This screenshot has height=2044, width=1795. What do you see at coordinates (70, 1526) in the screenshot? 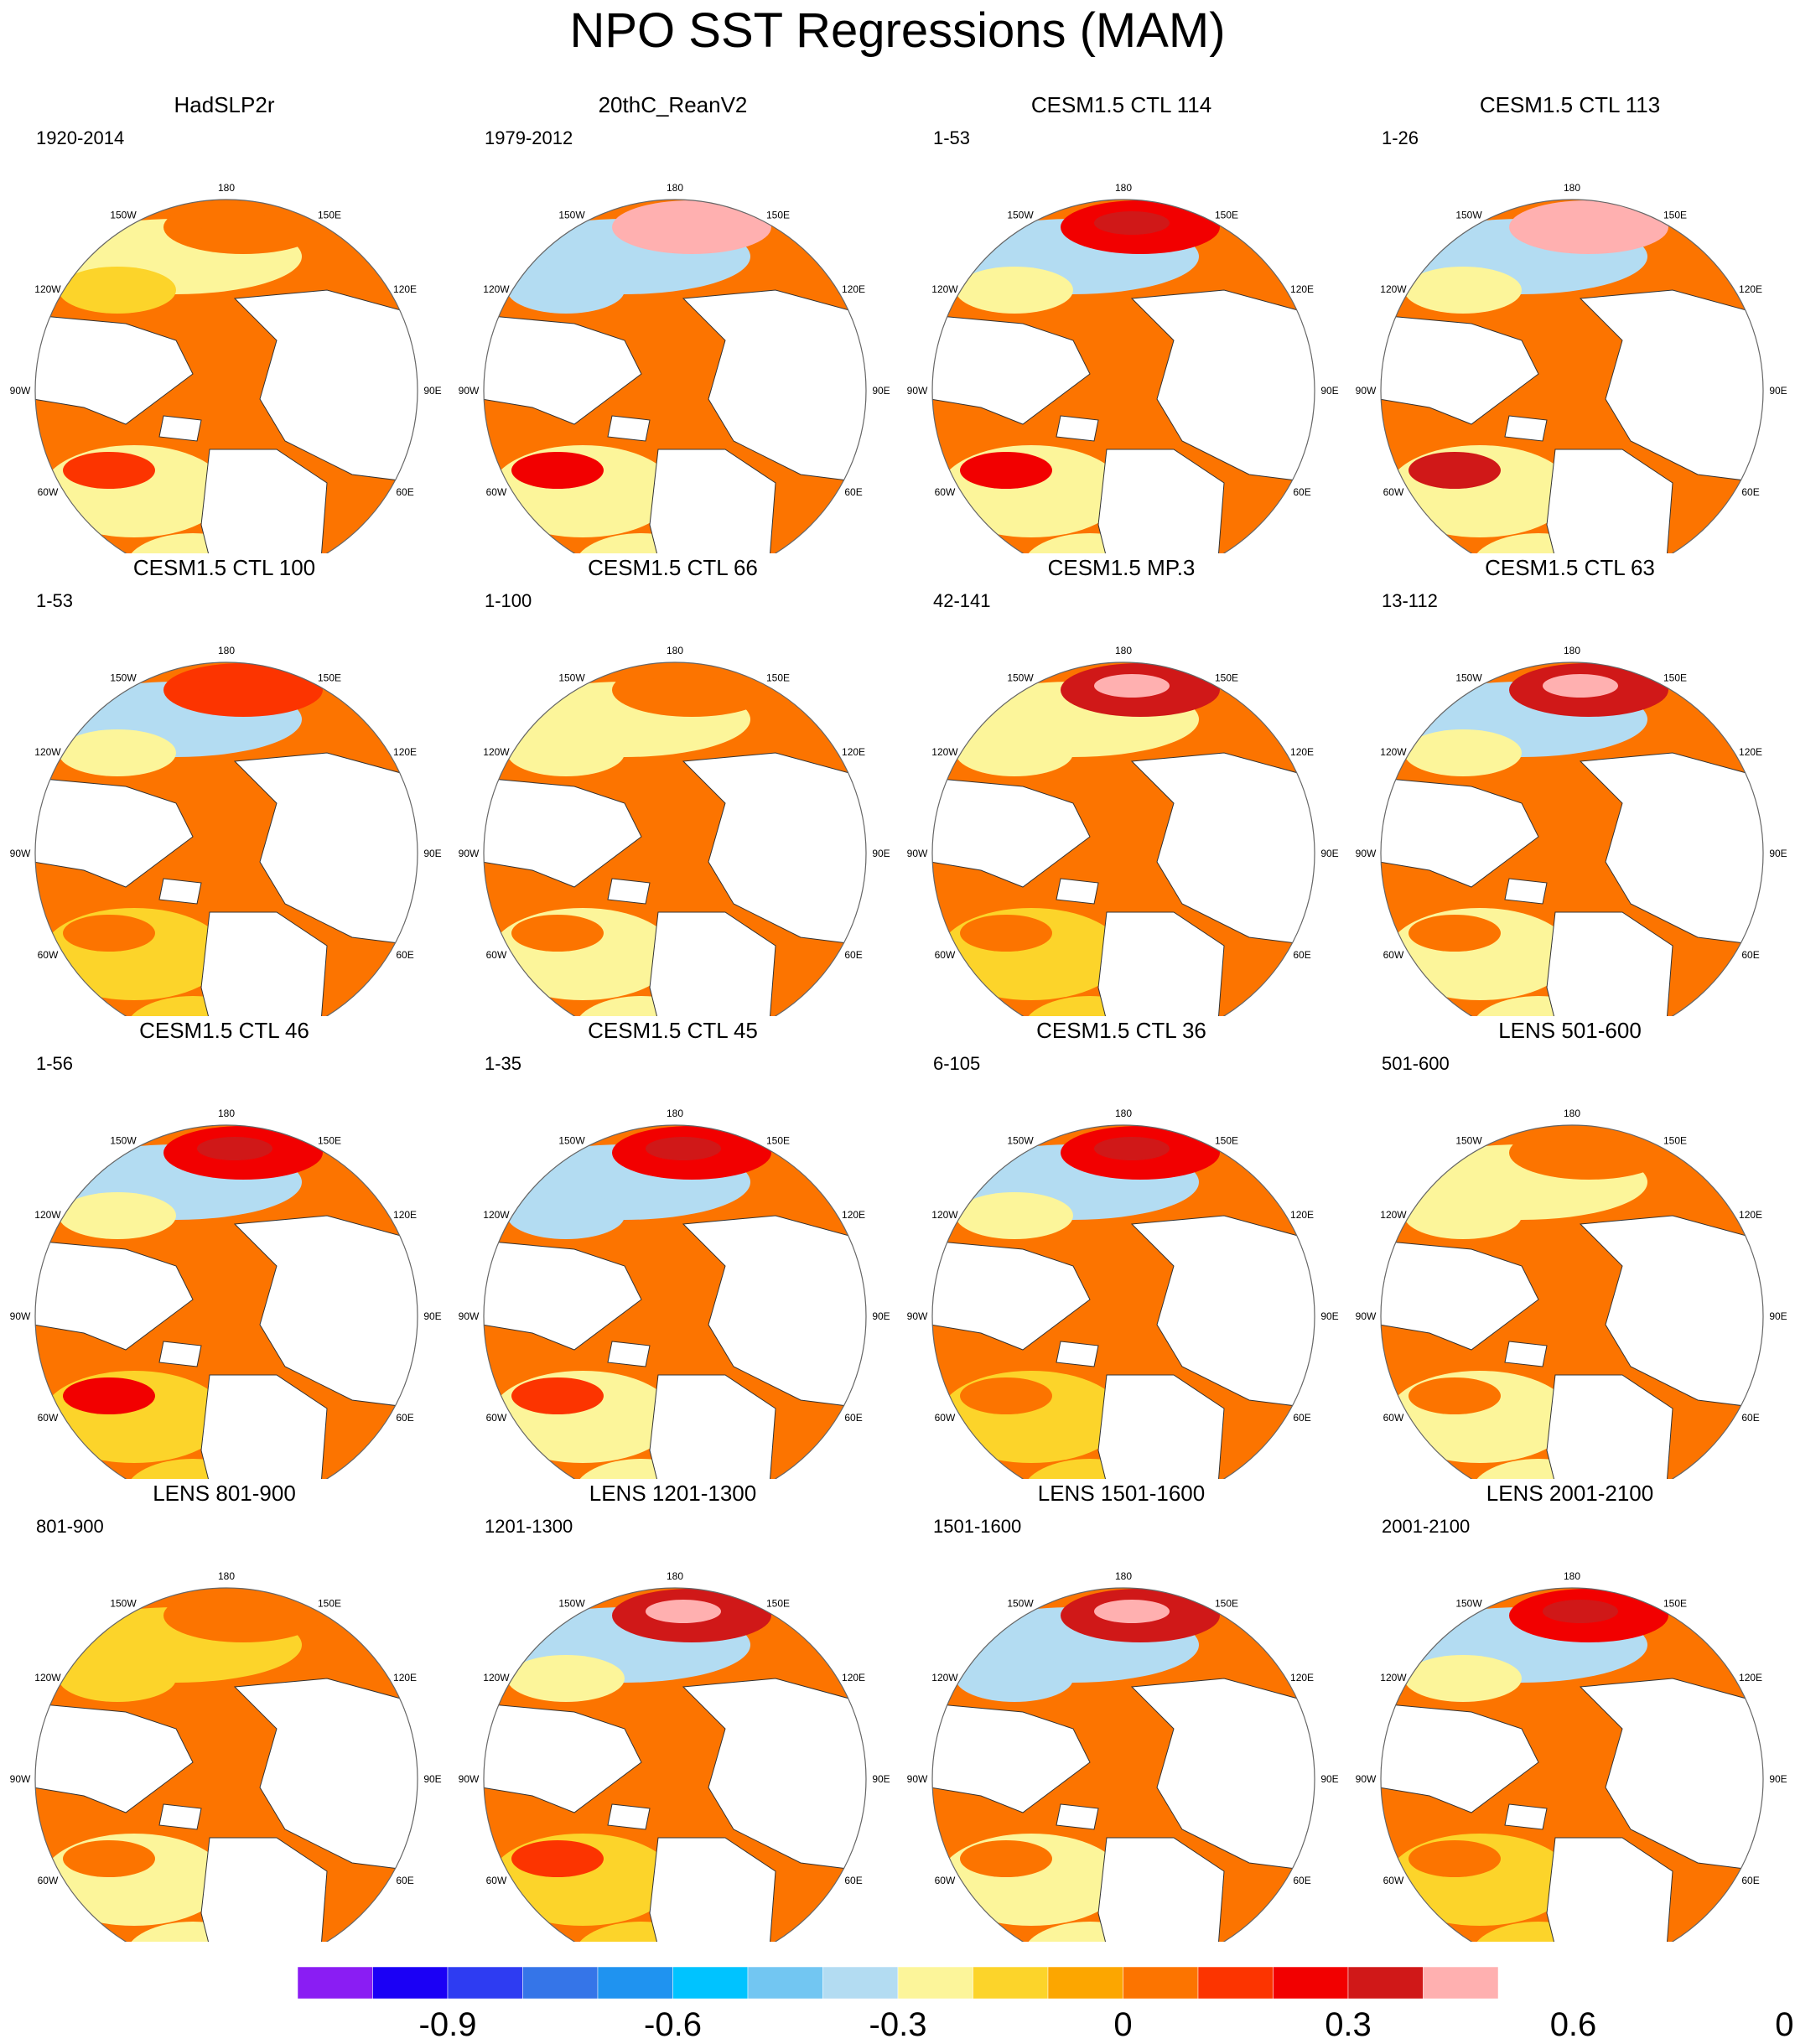
I see `panel-period: 801-900` at bounding box center [70, 1526].